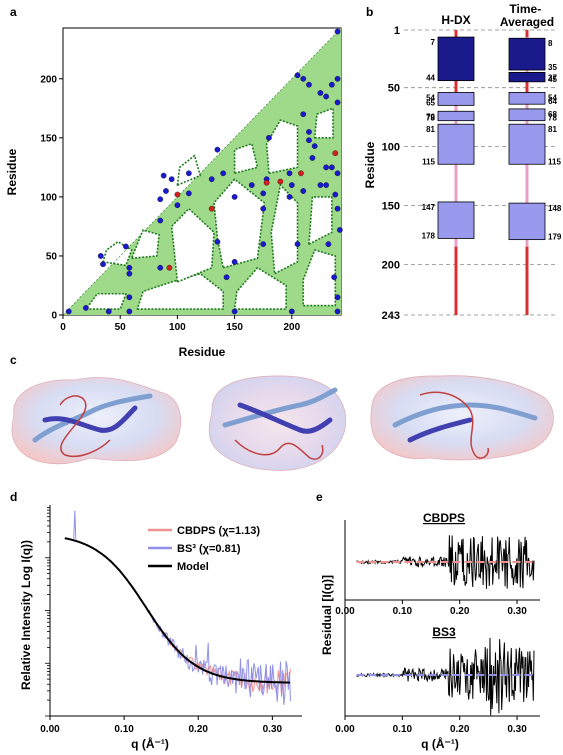 The width and height of the screenshot is (563, 755). What do you see at coordinates (391, 316) in the screenshot?
I see `y-tick-label: 243` at bounding box center [391, 316].